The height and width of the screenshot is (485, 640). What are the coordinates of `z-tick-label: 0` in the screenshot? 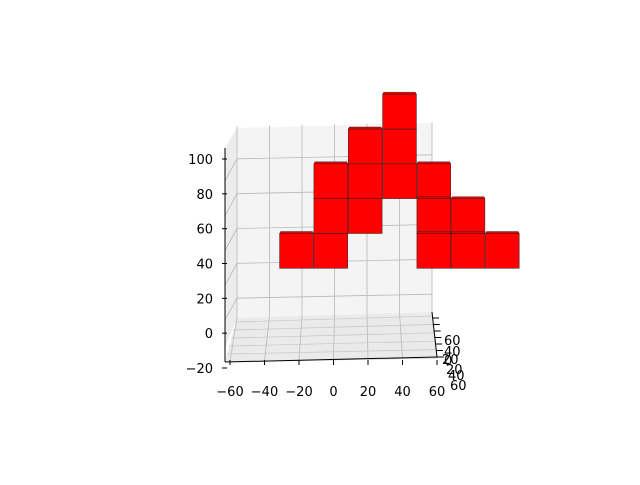 It's located at (209, 334).